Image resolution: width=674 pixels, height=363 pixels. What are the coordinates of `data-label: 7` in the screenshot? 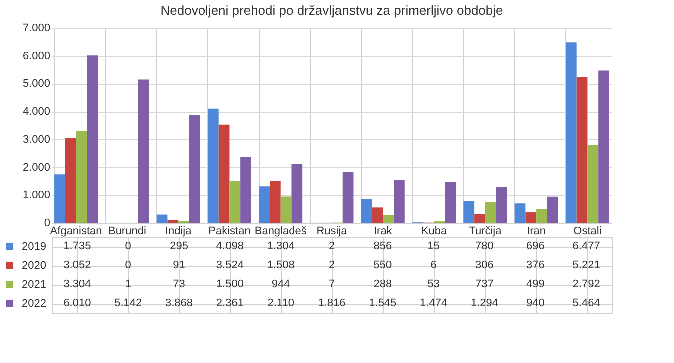 It's located at (332, 284).